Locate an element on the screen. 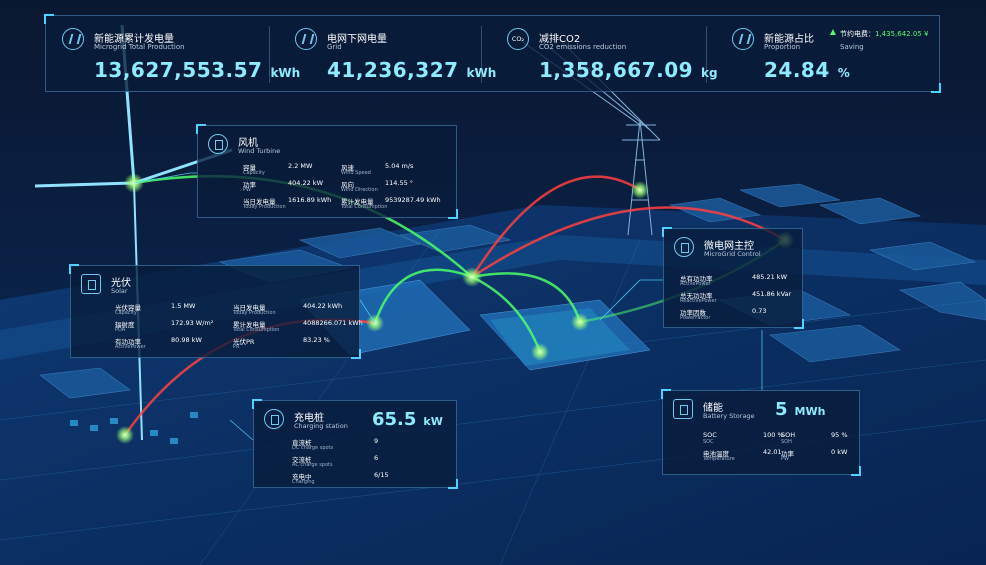 This screenshot has width=986, height=565. row-label: 交流桩 is located at coordinates (302, 460).